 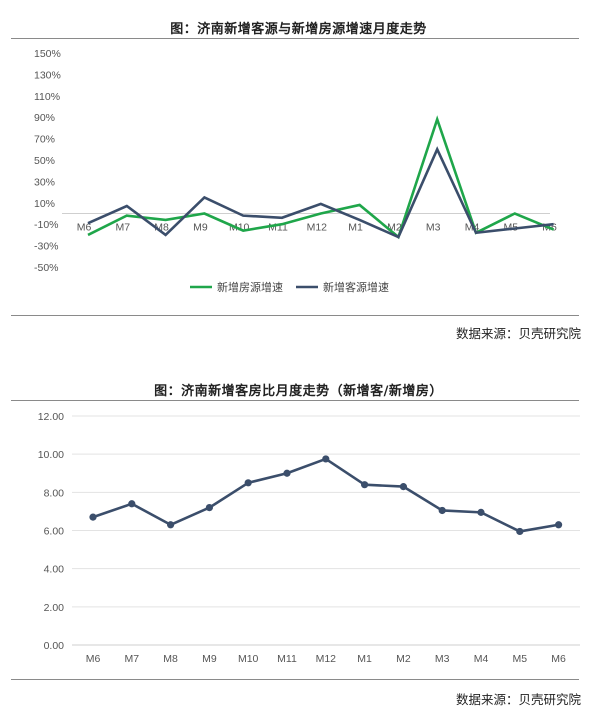 I want to click on chart2-bottom-rule, so click(x=295, y=679).